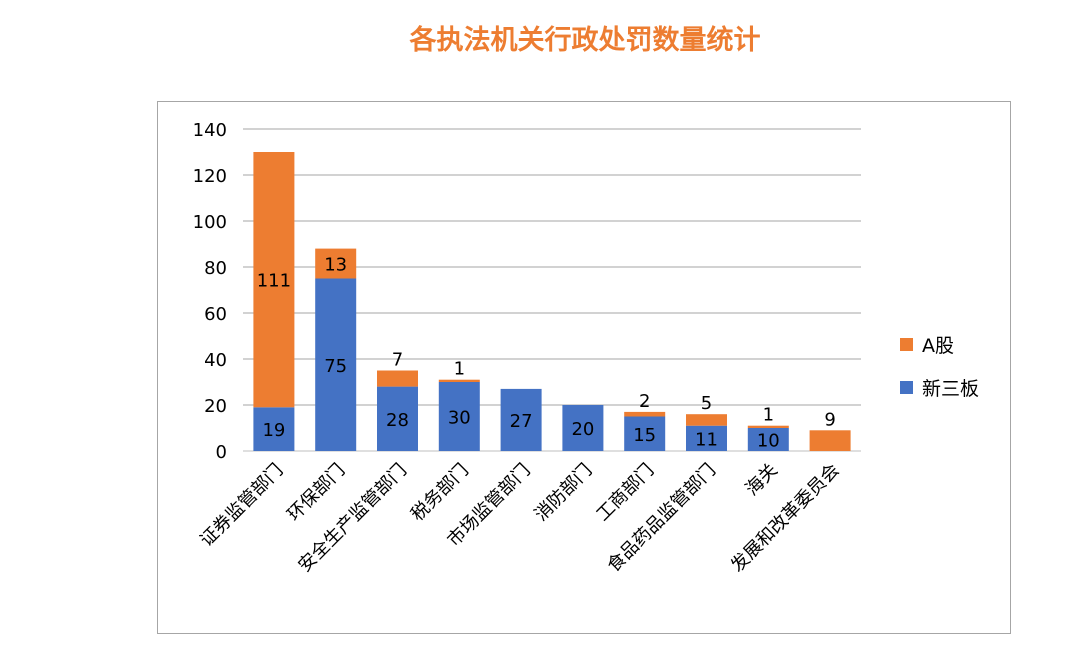  What do you see at coordinates (215, 406) in the screenshot?
I see `y-tick-label: 20` at bounding box center [215, 406].